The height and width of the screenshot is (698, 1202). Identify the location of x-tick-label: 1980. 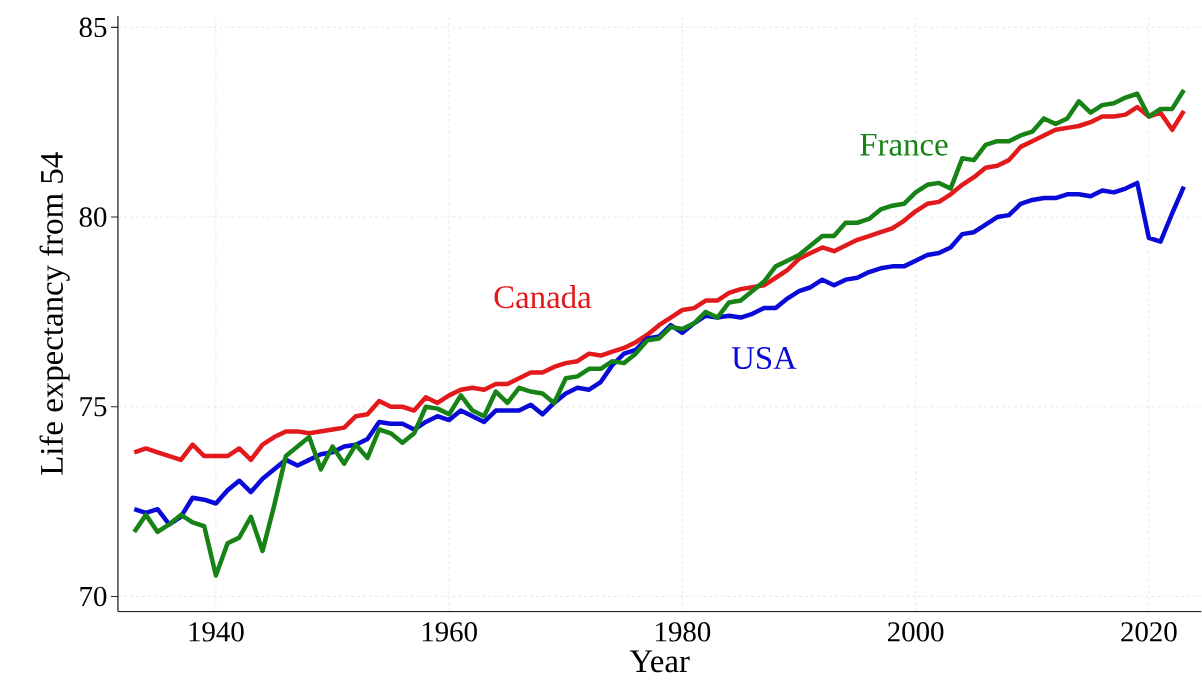
(683, 632).